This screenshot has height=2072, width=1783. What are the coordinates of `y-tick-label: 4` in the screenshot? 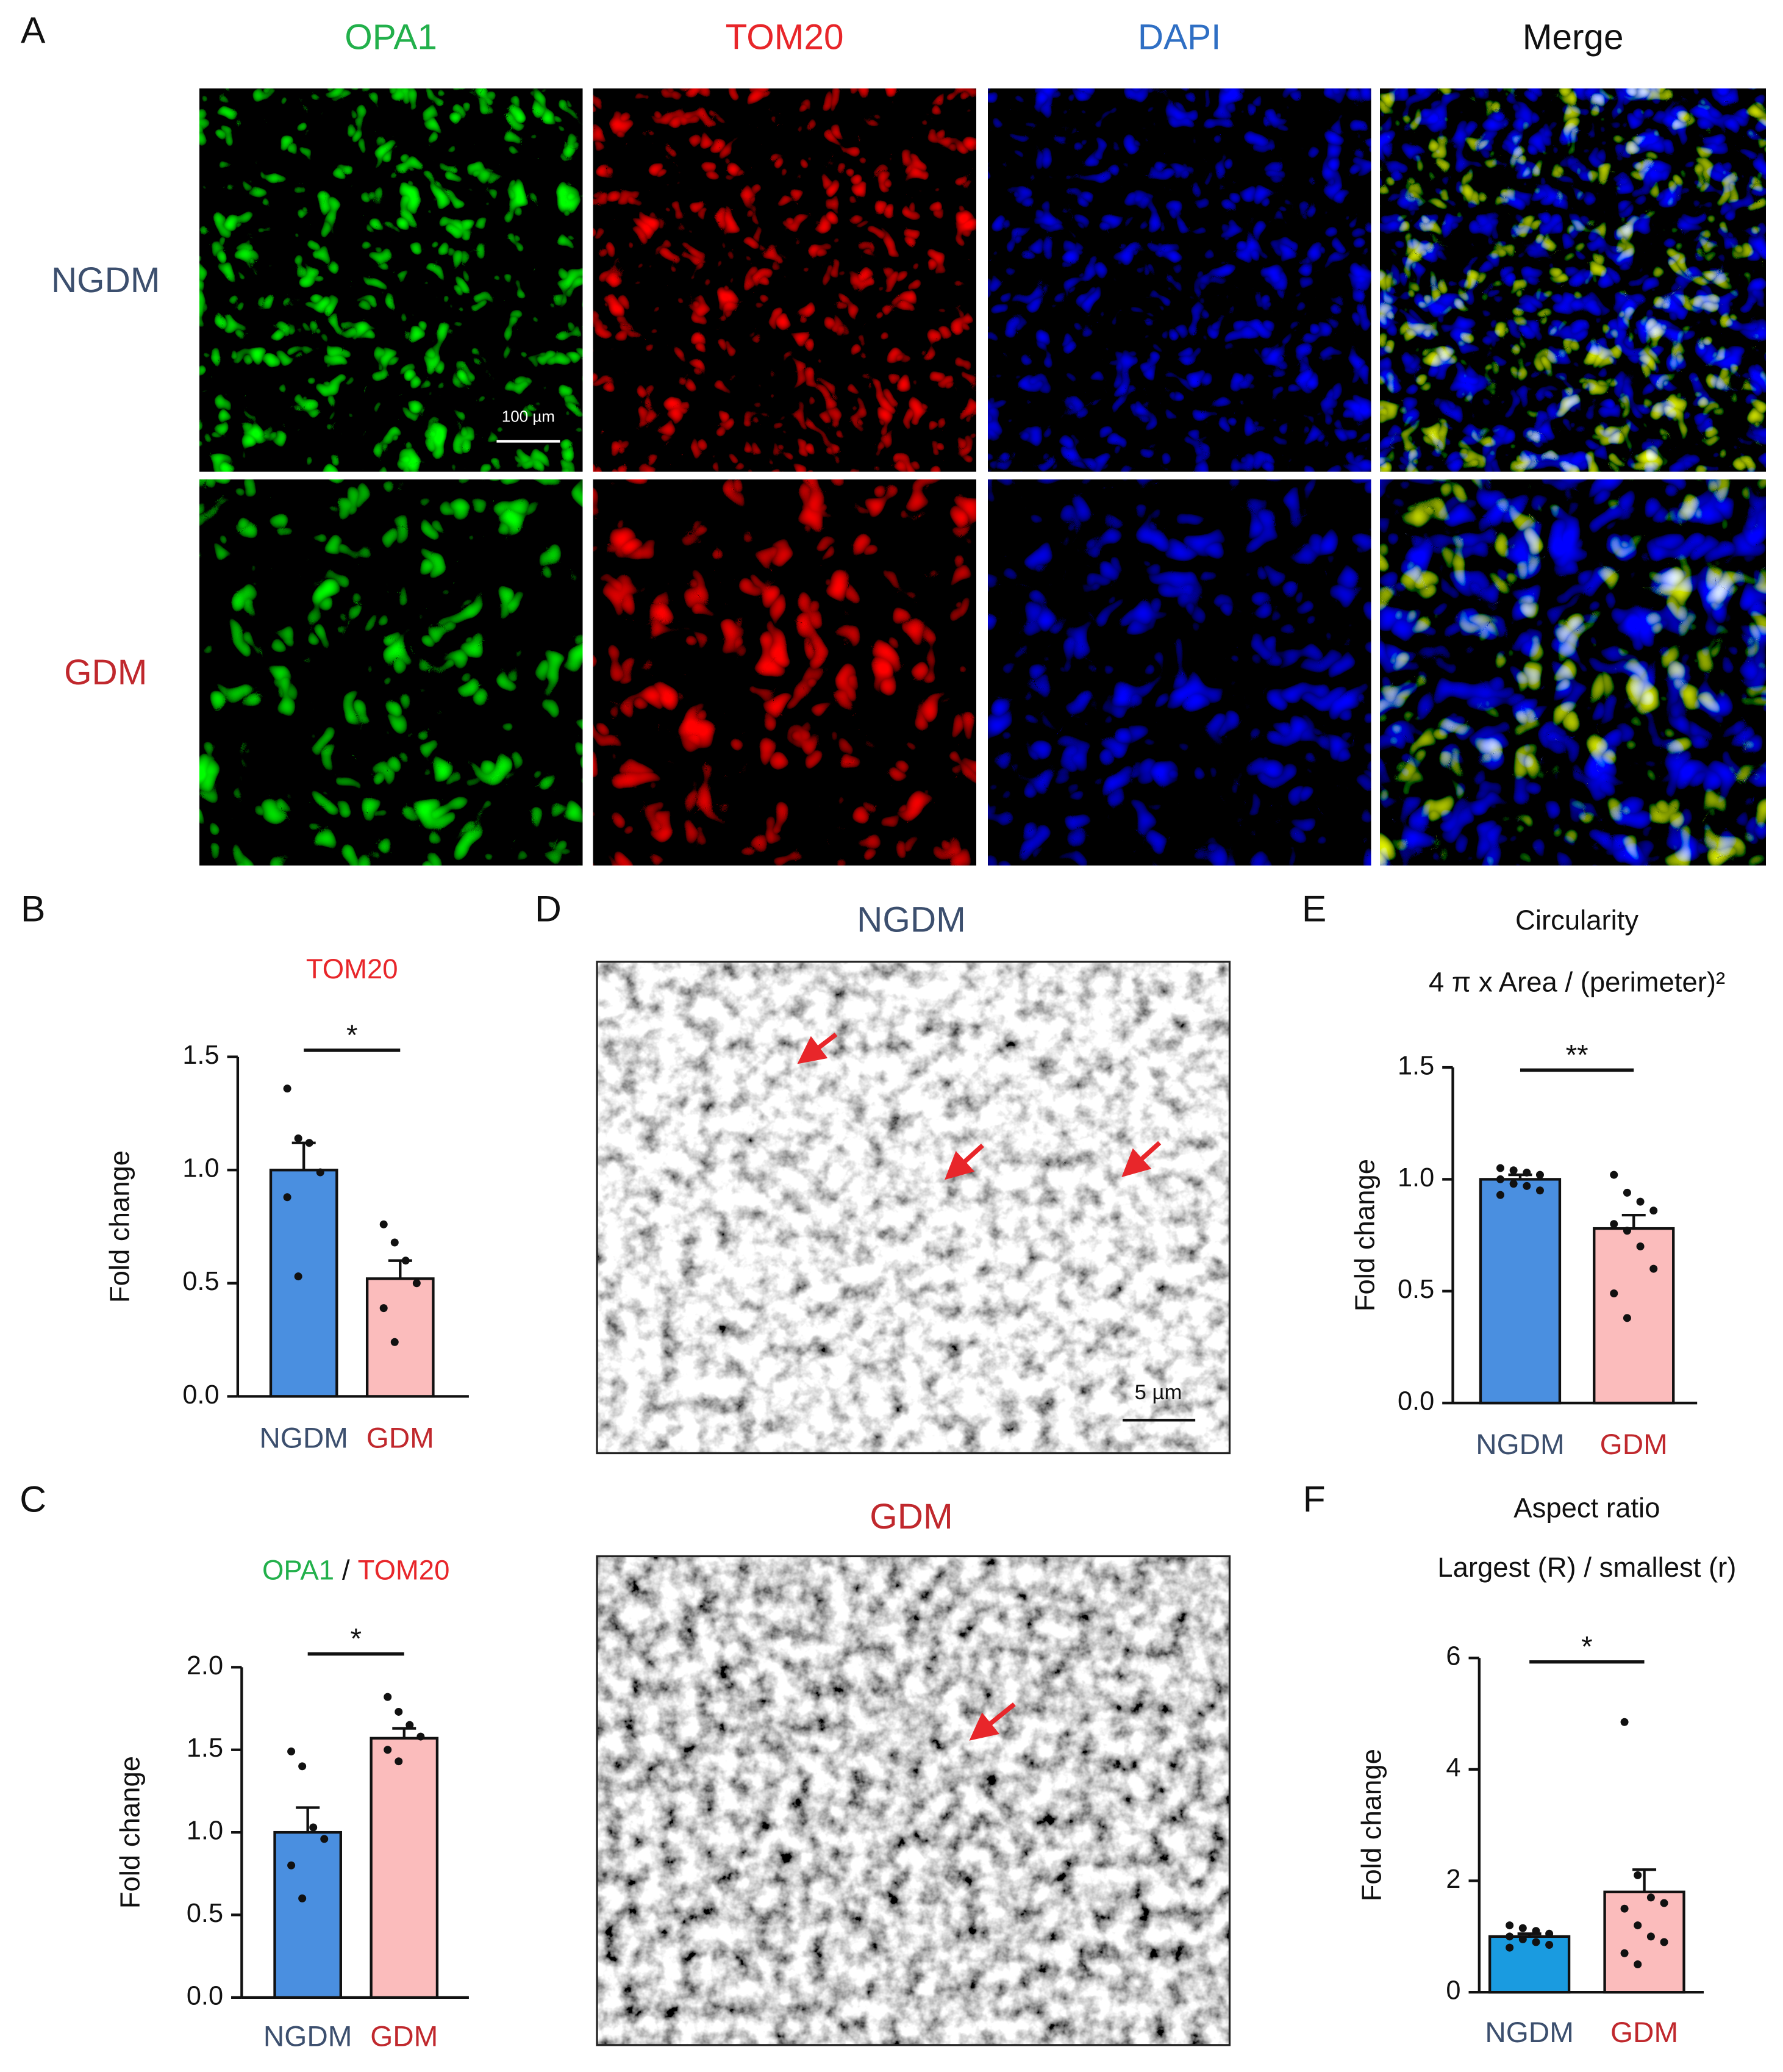 It's located at (1453, 1767).